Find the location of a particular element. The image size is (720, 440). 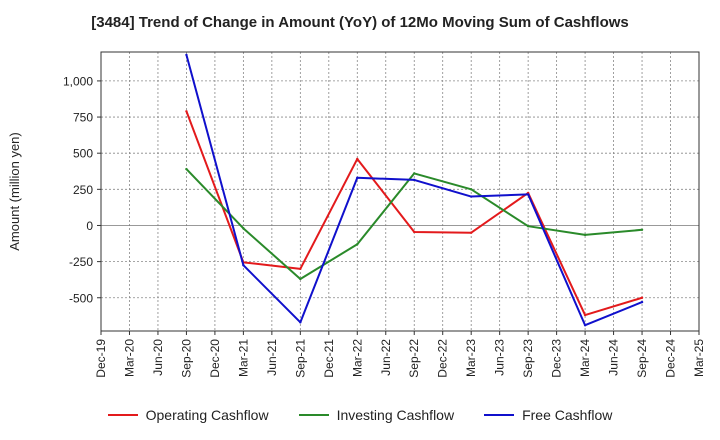

x-tick-label: Jun-20 is located at coordinates (158, 357).